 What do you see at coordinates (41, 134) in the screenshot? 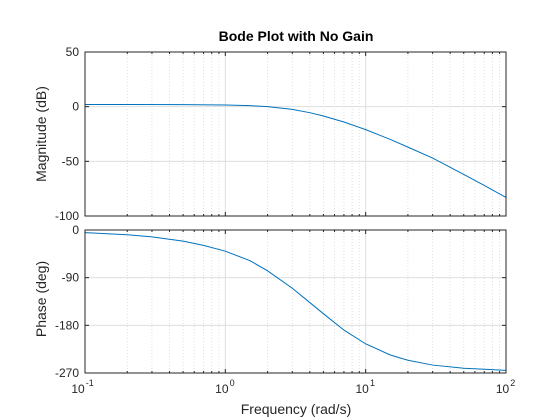
I see `magnitude-axis-label: Magnitude (dB)` at bounding box center [41, 134].